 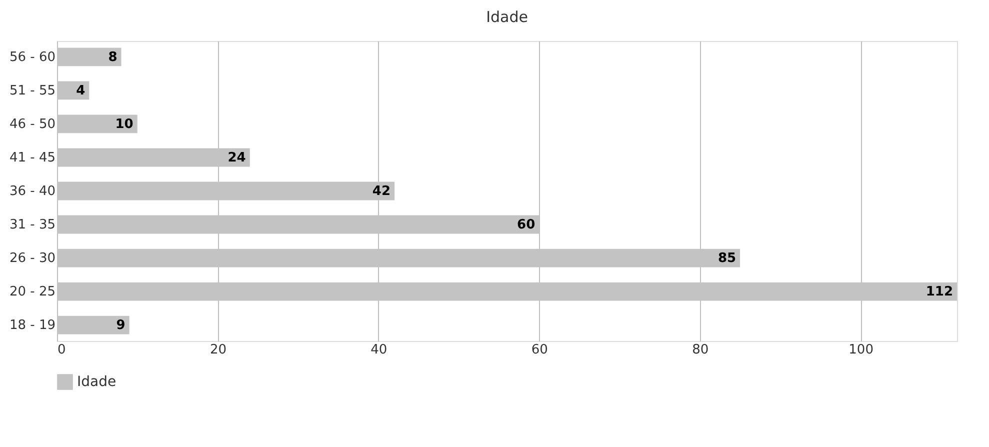 I want to click on data-label: 60, so click(x=526, y=225).